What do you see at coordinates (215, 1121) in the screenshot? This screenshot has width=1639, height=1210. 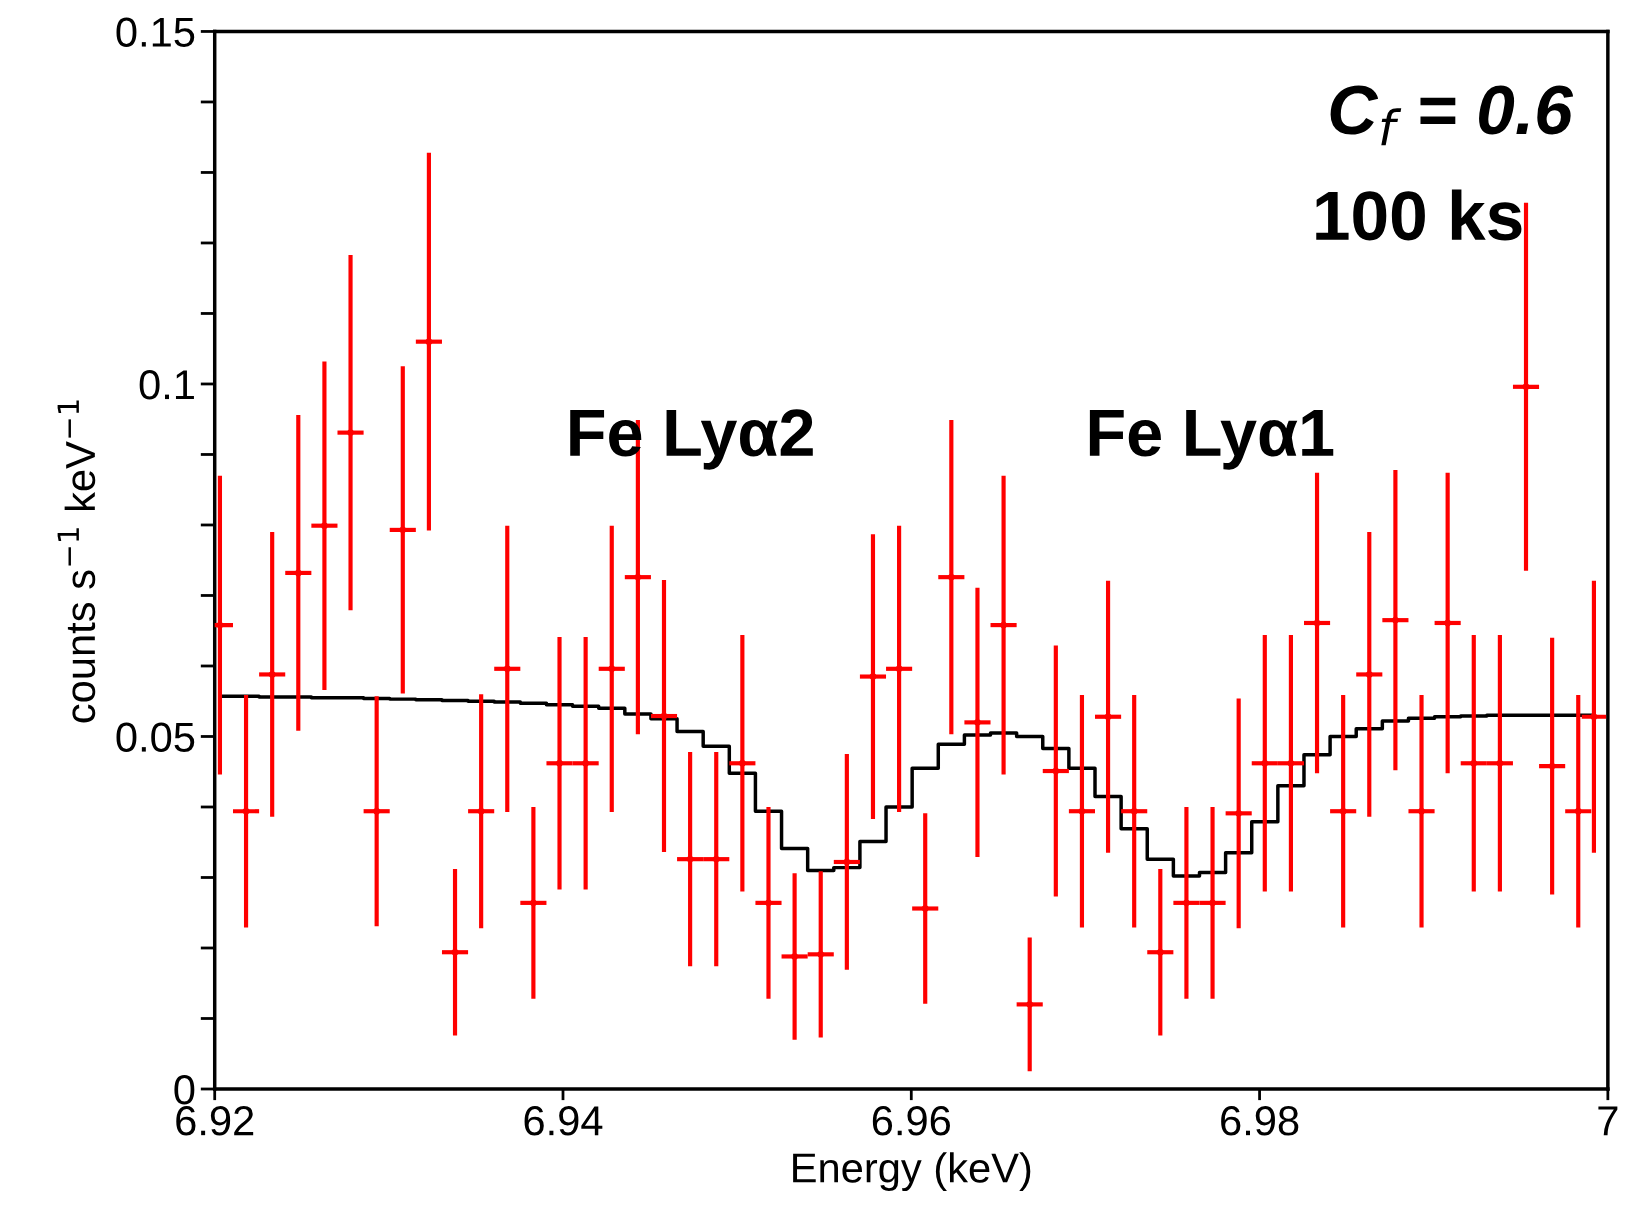 I see `x-tick-label: 6.92` at bounding box center [215, 1121].